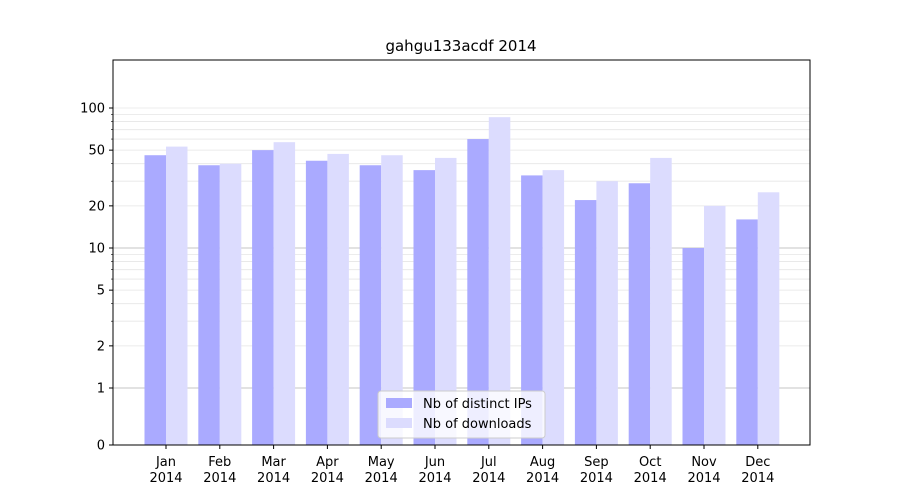 This screenshot has width=900, height=500. Describe the element at coordinates (327, 470) in the screenshot. I see `x-tick-label: Apr 2014` at that location.